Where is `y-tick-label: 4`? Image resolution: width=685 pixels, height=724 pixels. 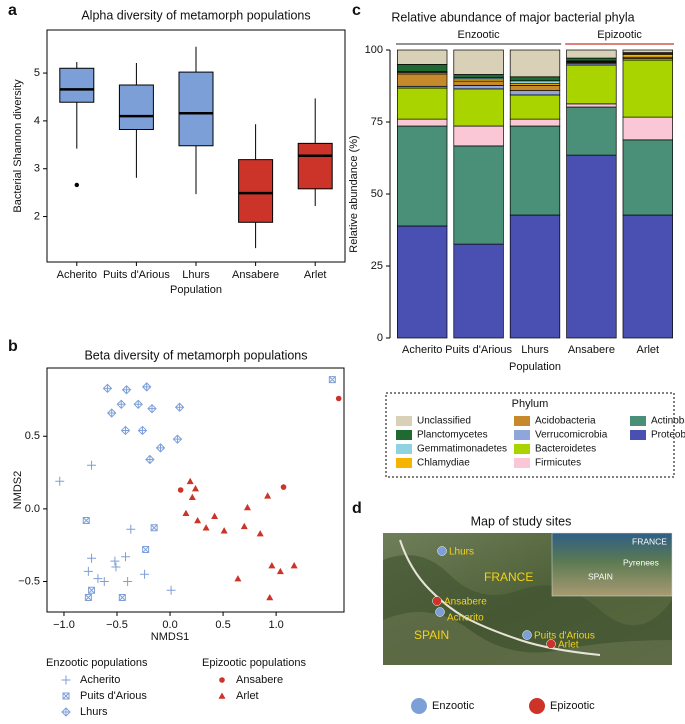
y-tick-label: 4 is located at coordinates (37, 121).